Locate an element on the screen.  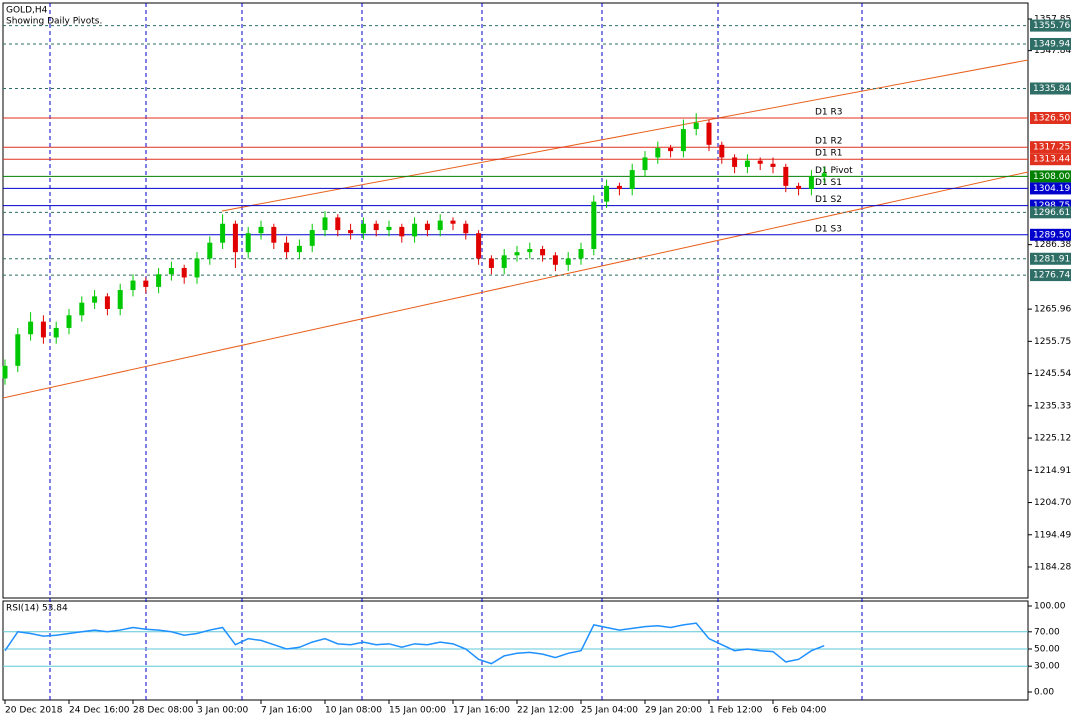
x-tick-label: 17 Jan 16:00 is located at coordinates (481, 711).